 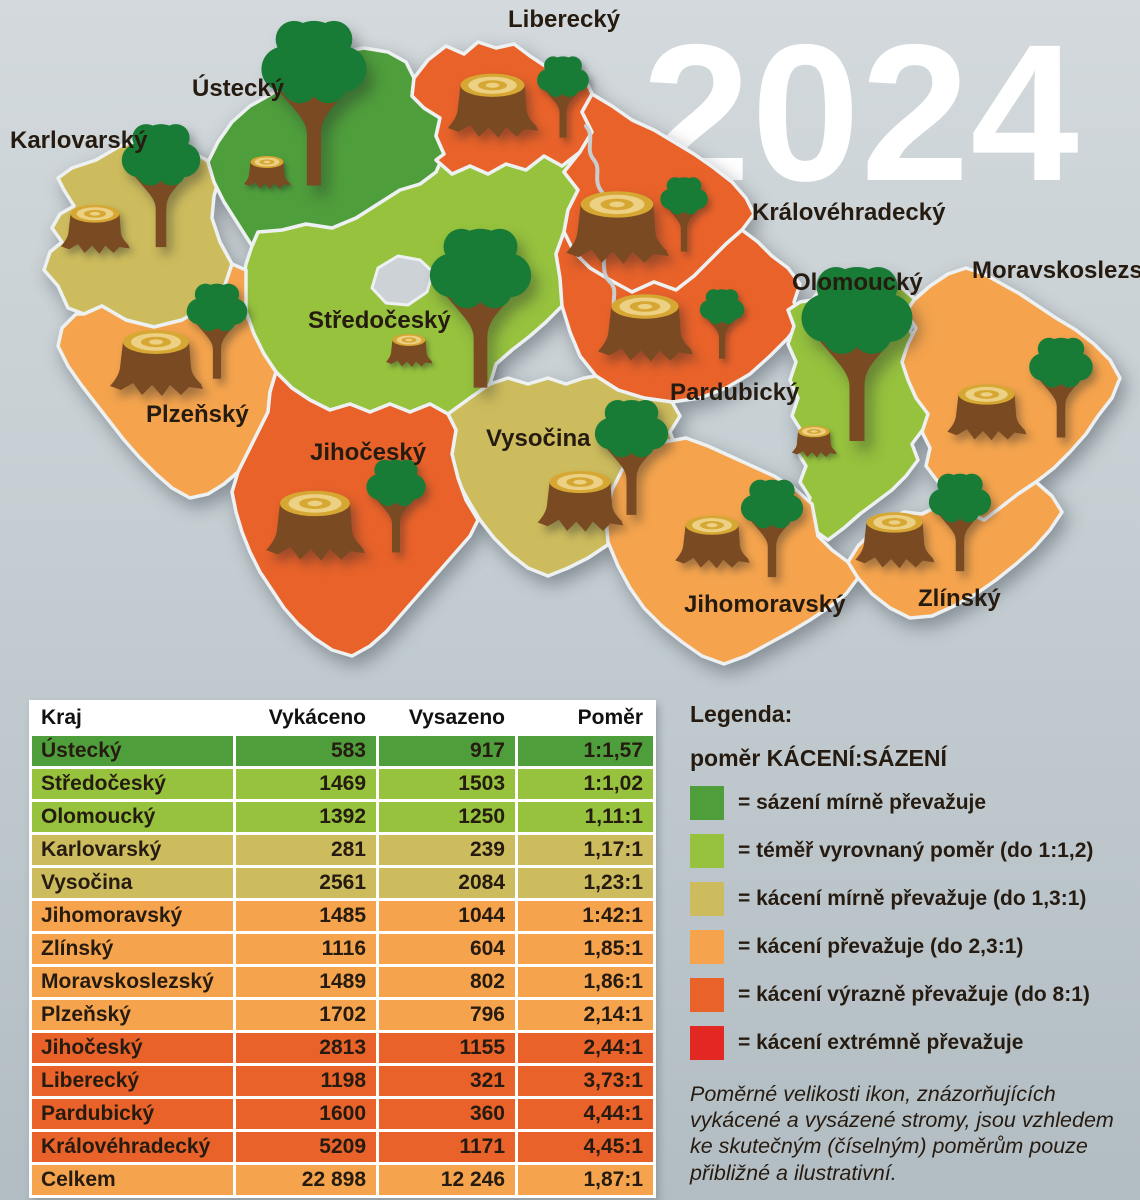 I want to click on cell-vysazeno: 1155, so click(x=447, y=1048).